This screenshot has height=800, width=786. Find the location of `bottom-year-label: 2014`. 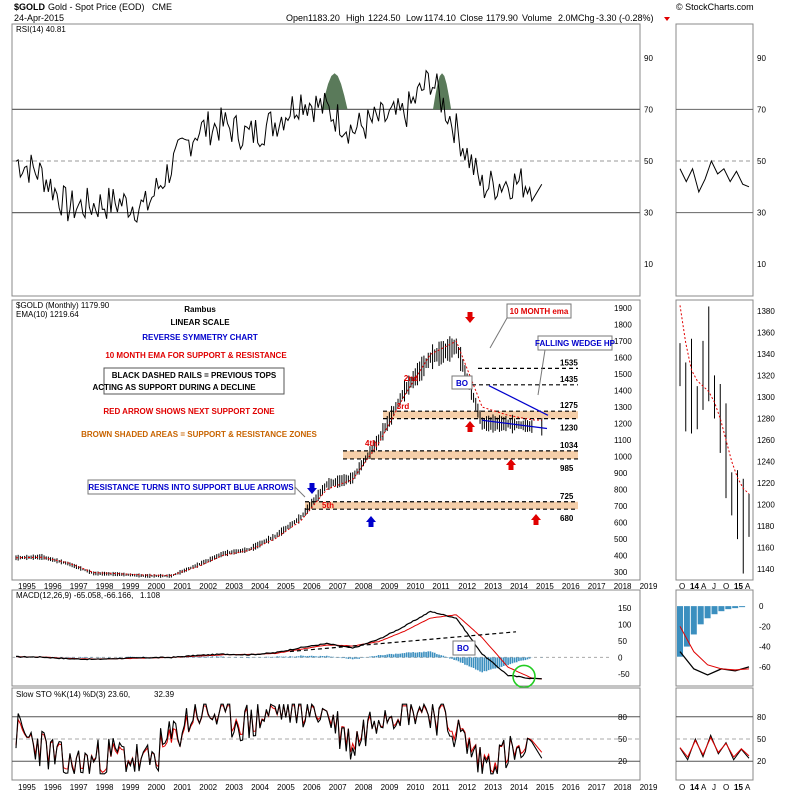

bottom-year-label: 2014 is located at coordinates (519, 787).